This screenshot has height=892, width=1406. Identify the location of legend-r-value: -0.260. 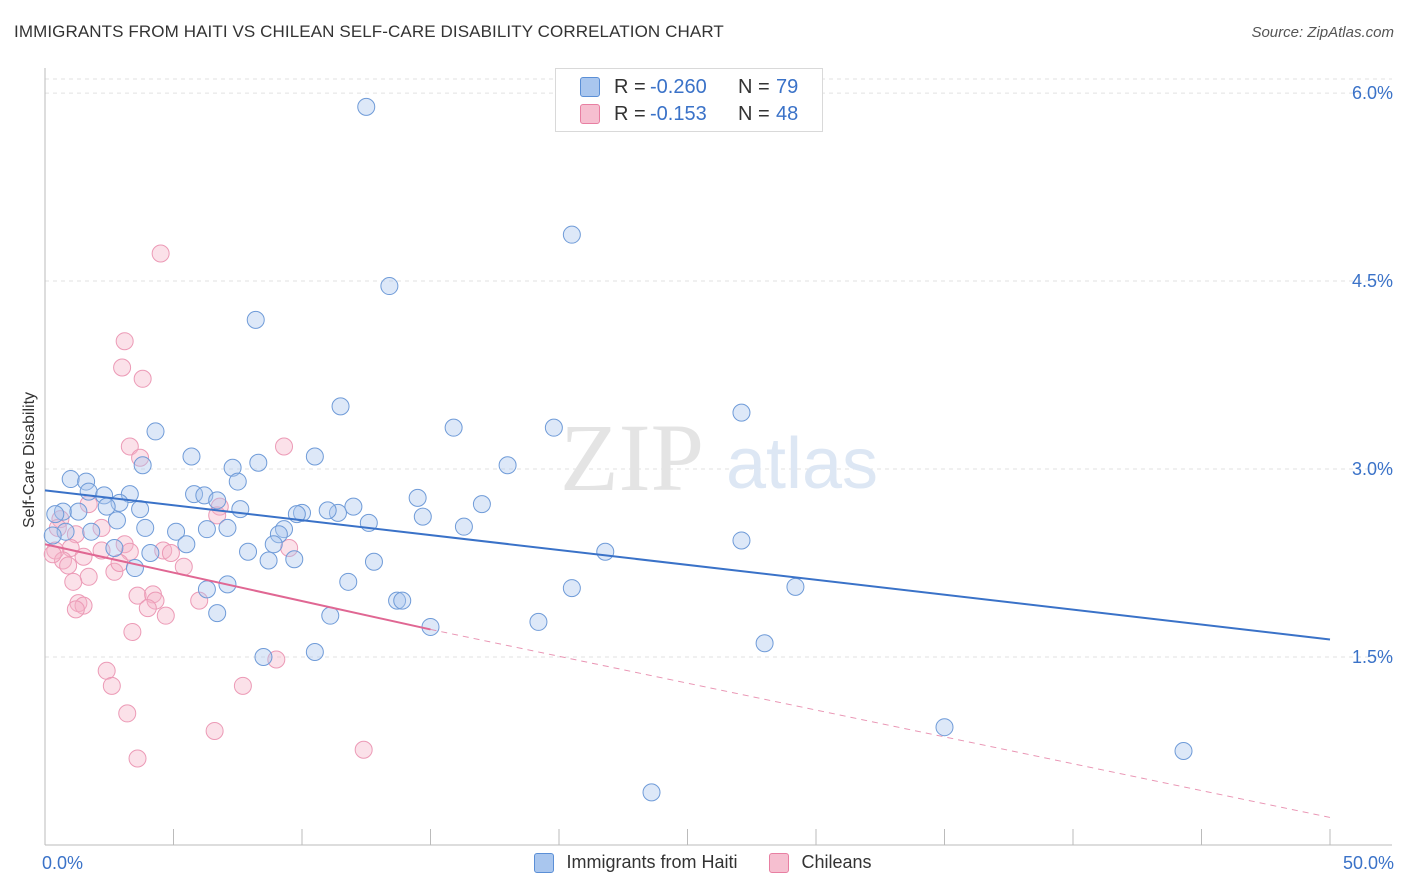
(678, 86).